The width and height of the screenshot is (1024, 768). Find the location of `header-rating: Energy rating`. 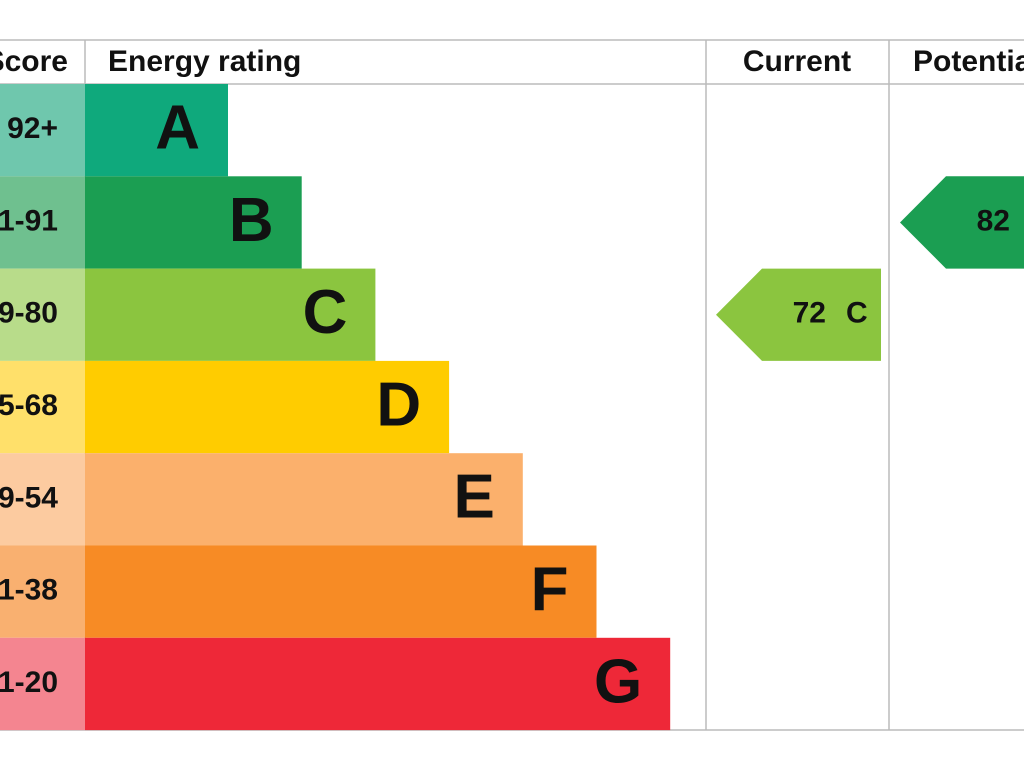

header-rating: Energy rating is located at coordinates (204, 61).